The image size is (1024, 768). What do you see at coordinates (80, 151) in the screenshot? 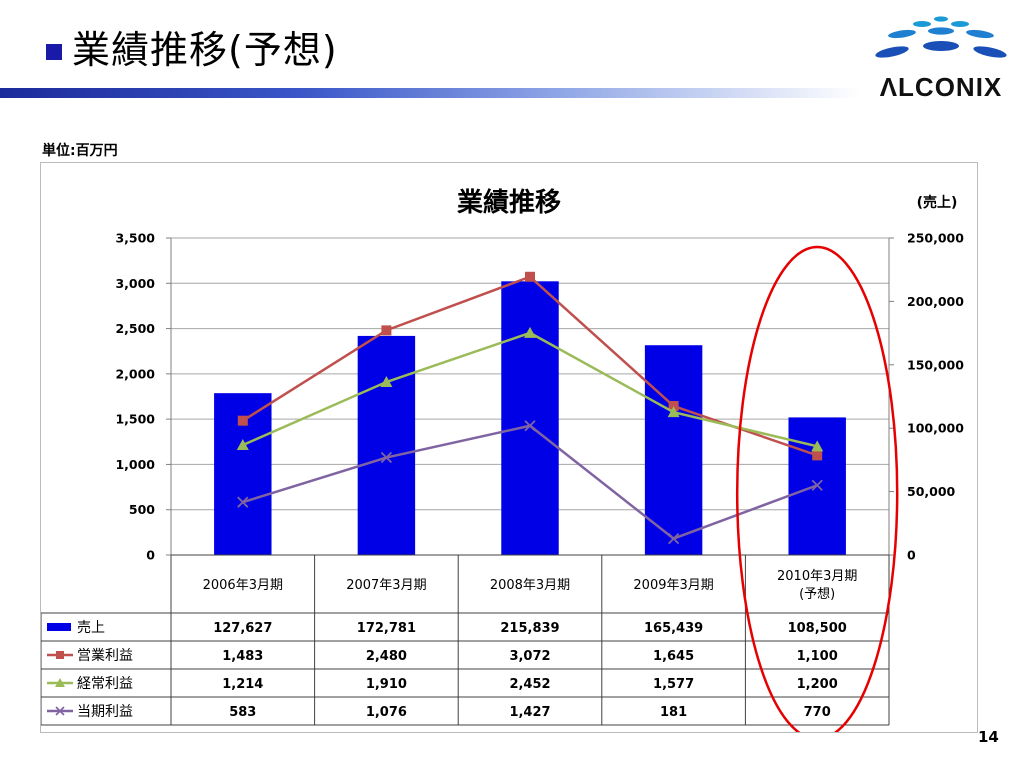
I see `unit-label: 単位:百万円` at bounding box center [80, 151].